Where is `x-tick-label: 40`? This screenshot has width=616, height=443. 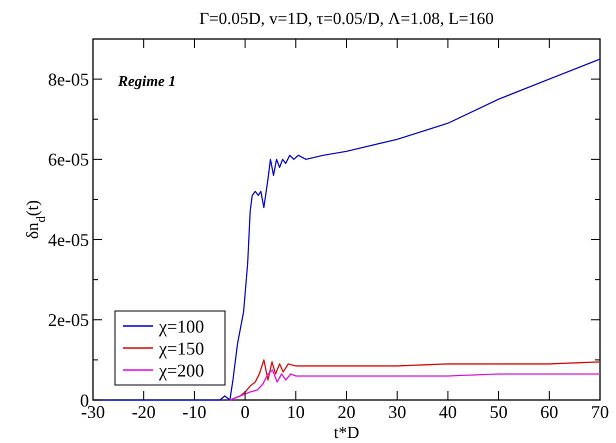
x-tick-label: 40 is located at coordinates (447, 412).